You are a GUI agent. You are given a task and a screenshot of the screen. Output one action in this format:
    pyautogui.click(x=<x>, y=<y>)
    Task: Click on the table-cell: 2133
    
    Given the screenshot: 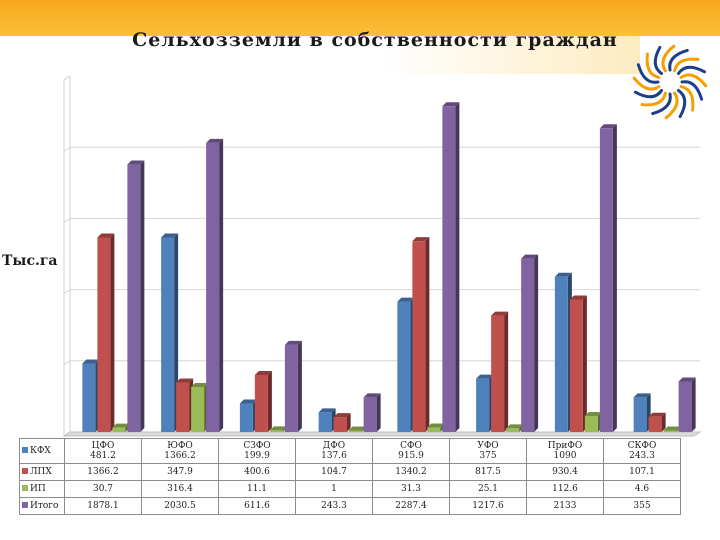 What is the action you would take?
    pyautogui.click(x=565, y=506)
    